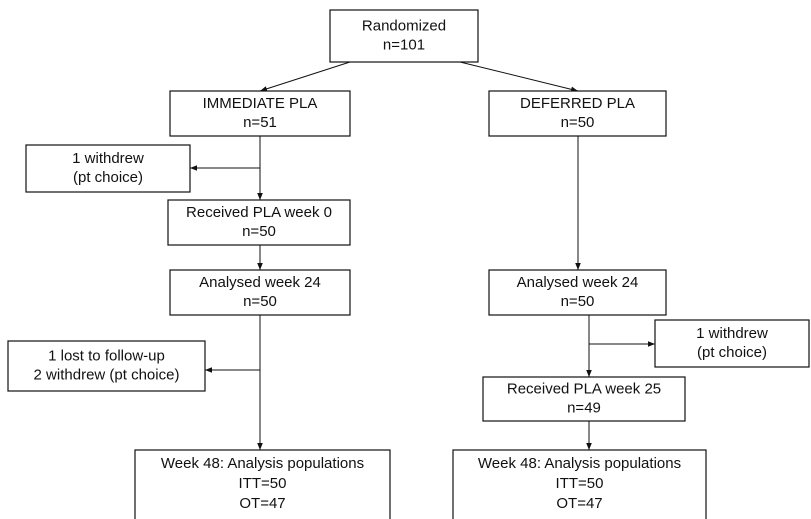 The image size is (811, 519). Describe the element at coordinates (404, 25) in the screenshot. I see `node-label: Randomized` at that location.